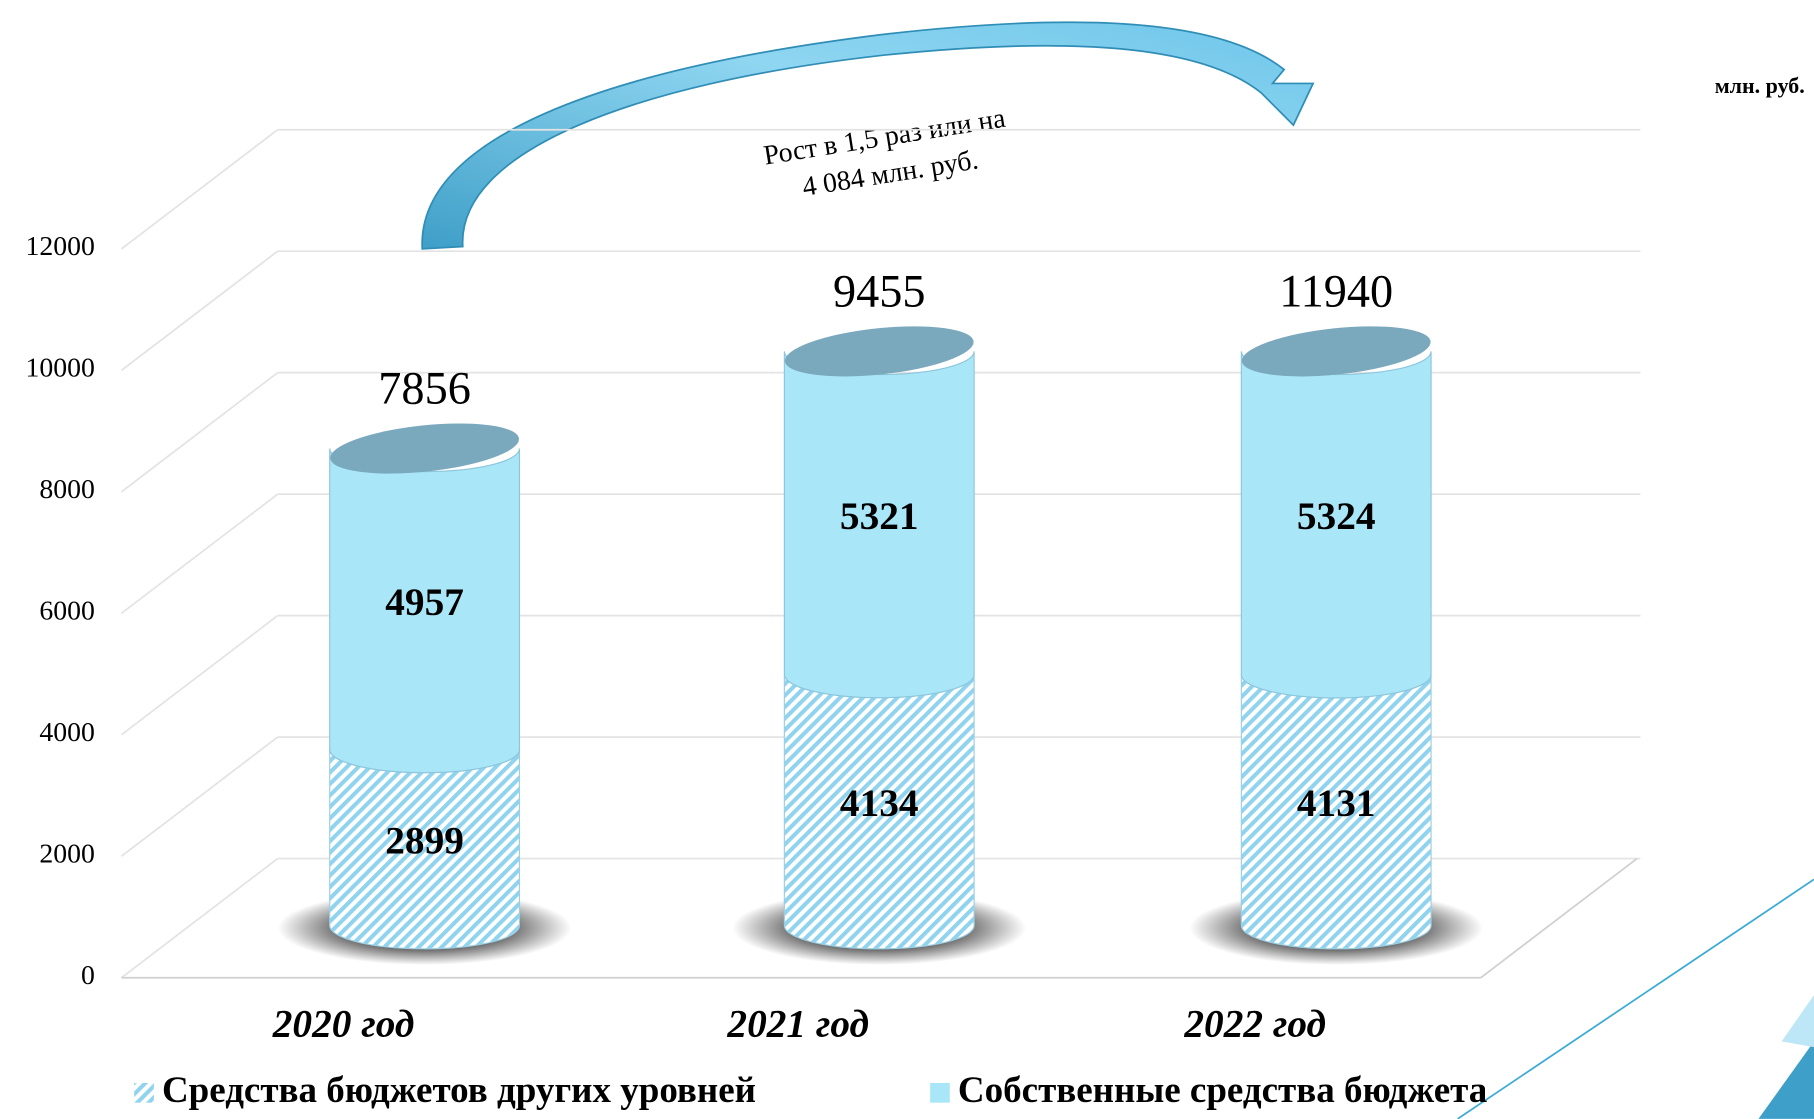  What do you see at coordinates (88, 975) in the screenshot?
I see `y-tick-label: 0` at bounding box center [88, 975].